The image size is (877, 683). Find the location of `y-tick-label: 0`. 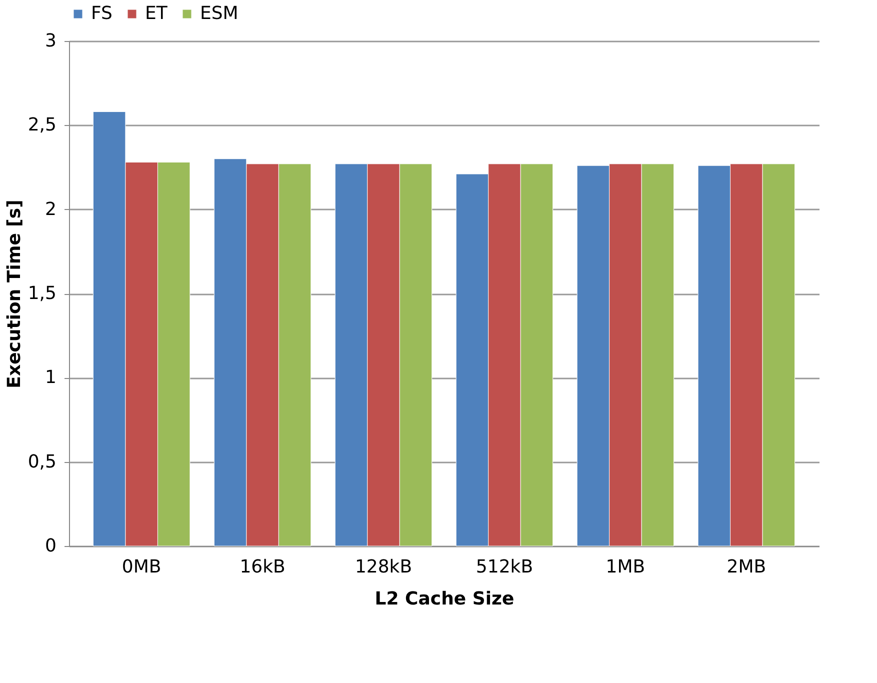

y-tick-label: 0 is located at coordinates (50, 546).